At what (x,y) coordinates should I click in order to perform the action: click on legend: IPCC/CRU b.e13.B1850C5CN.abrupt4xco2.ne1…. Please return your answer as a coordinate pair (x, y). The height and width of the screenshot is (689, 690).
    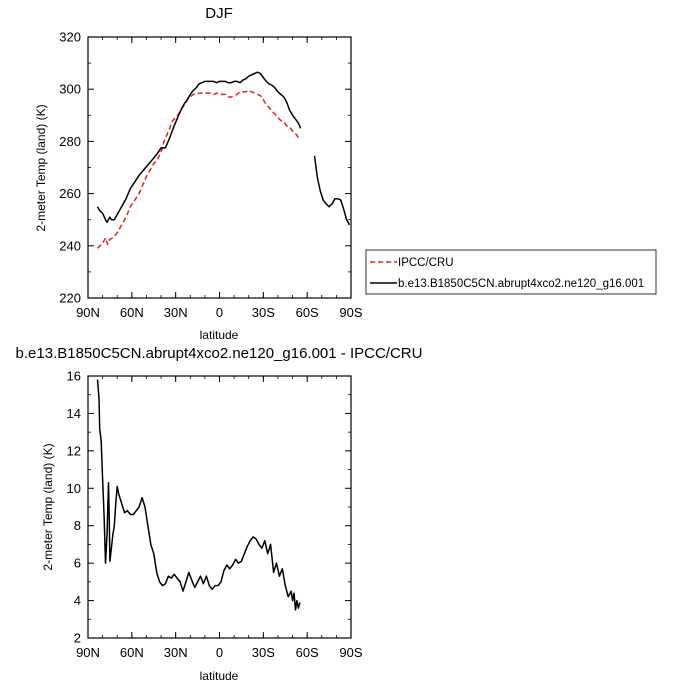
    Looking at the image, I should click on (511, 272).